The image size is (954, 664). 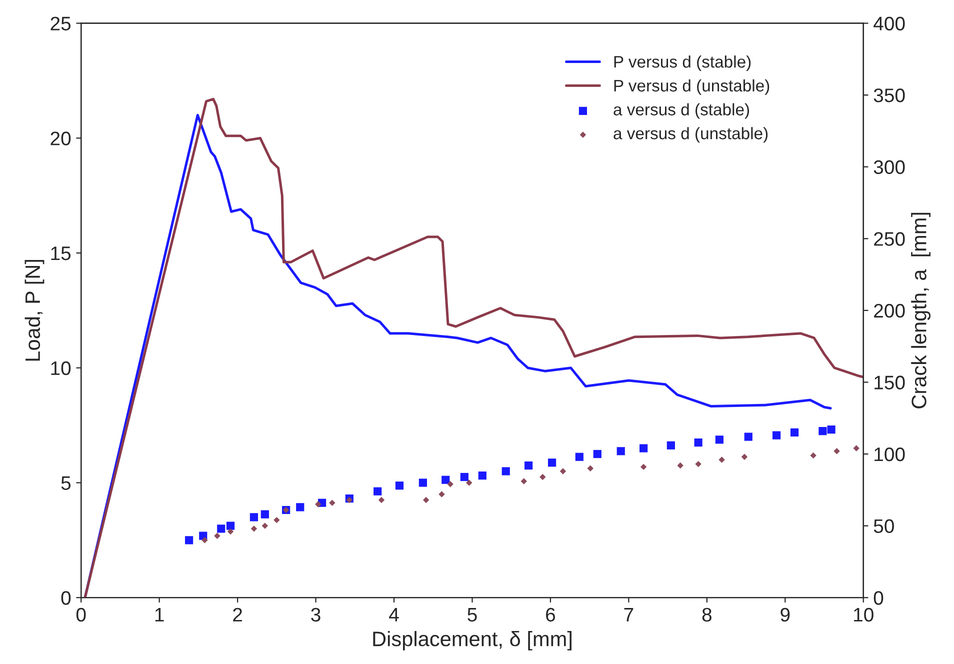 What do you see at coordinates (682, 111) in the screenshot?
I see `legend-label: a versus d (stable)` at bounding box center [682, 111].